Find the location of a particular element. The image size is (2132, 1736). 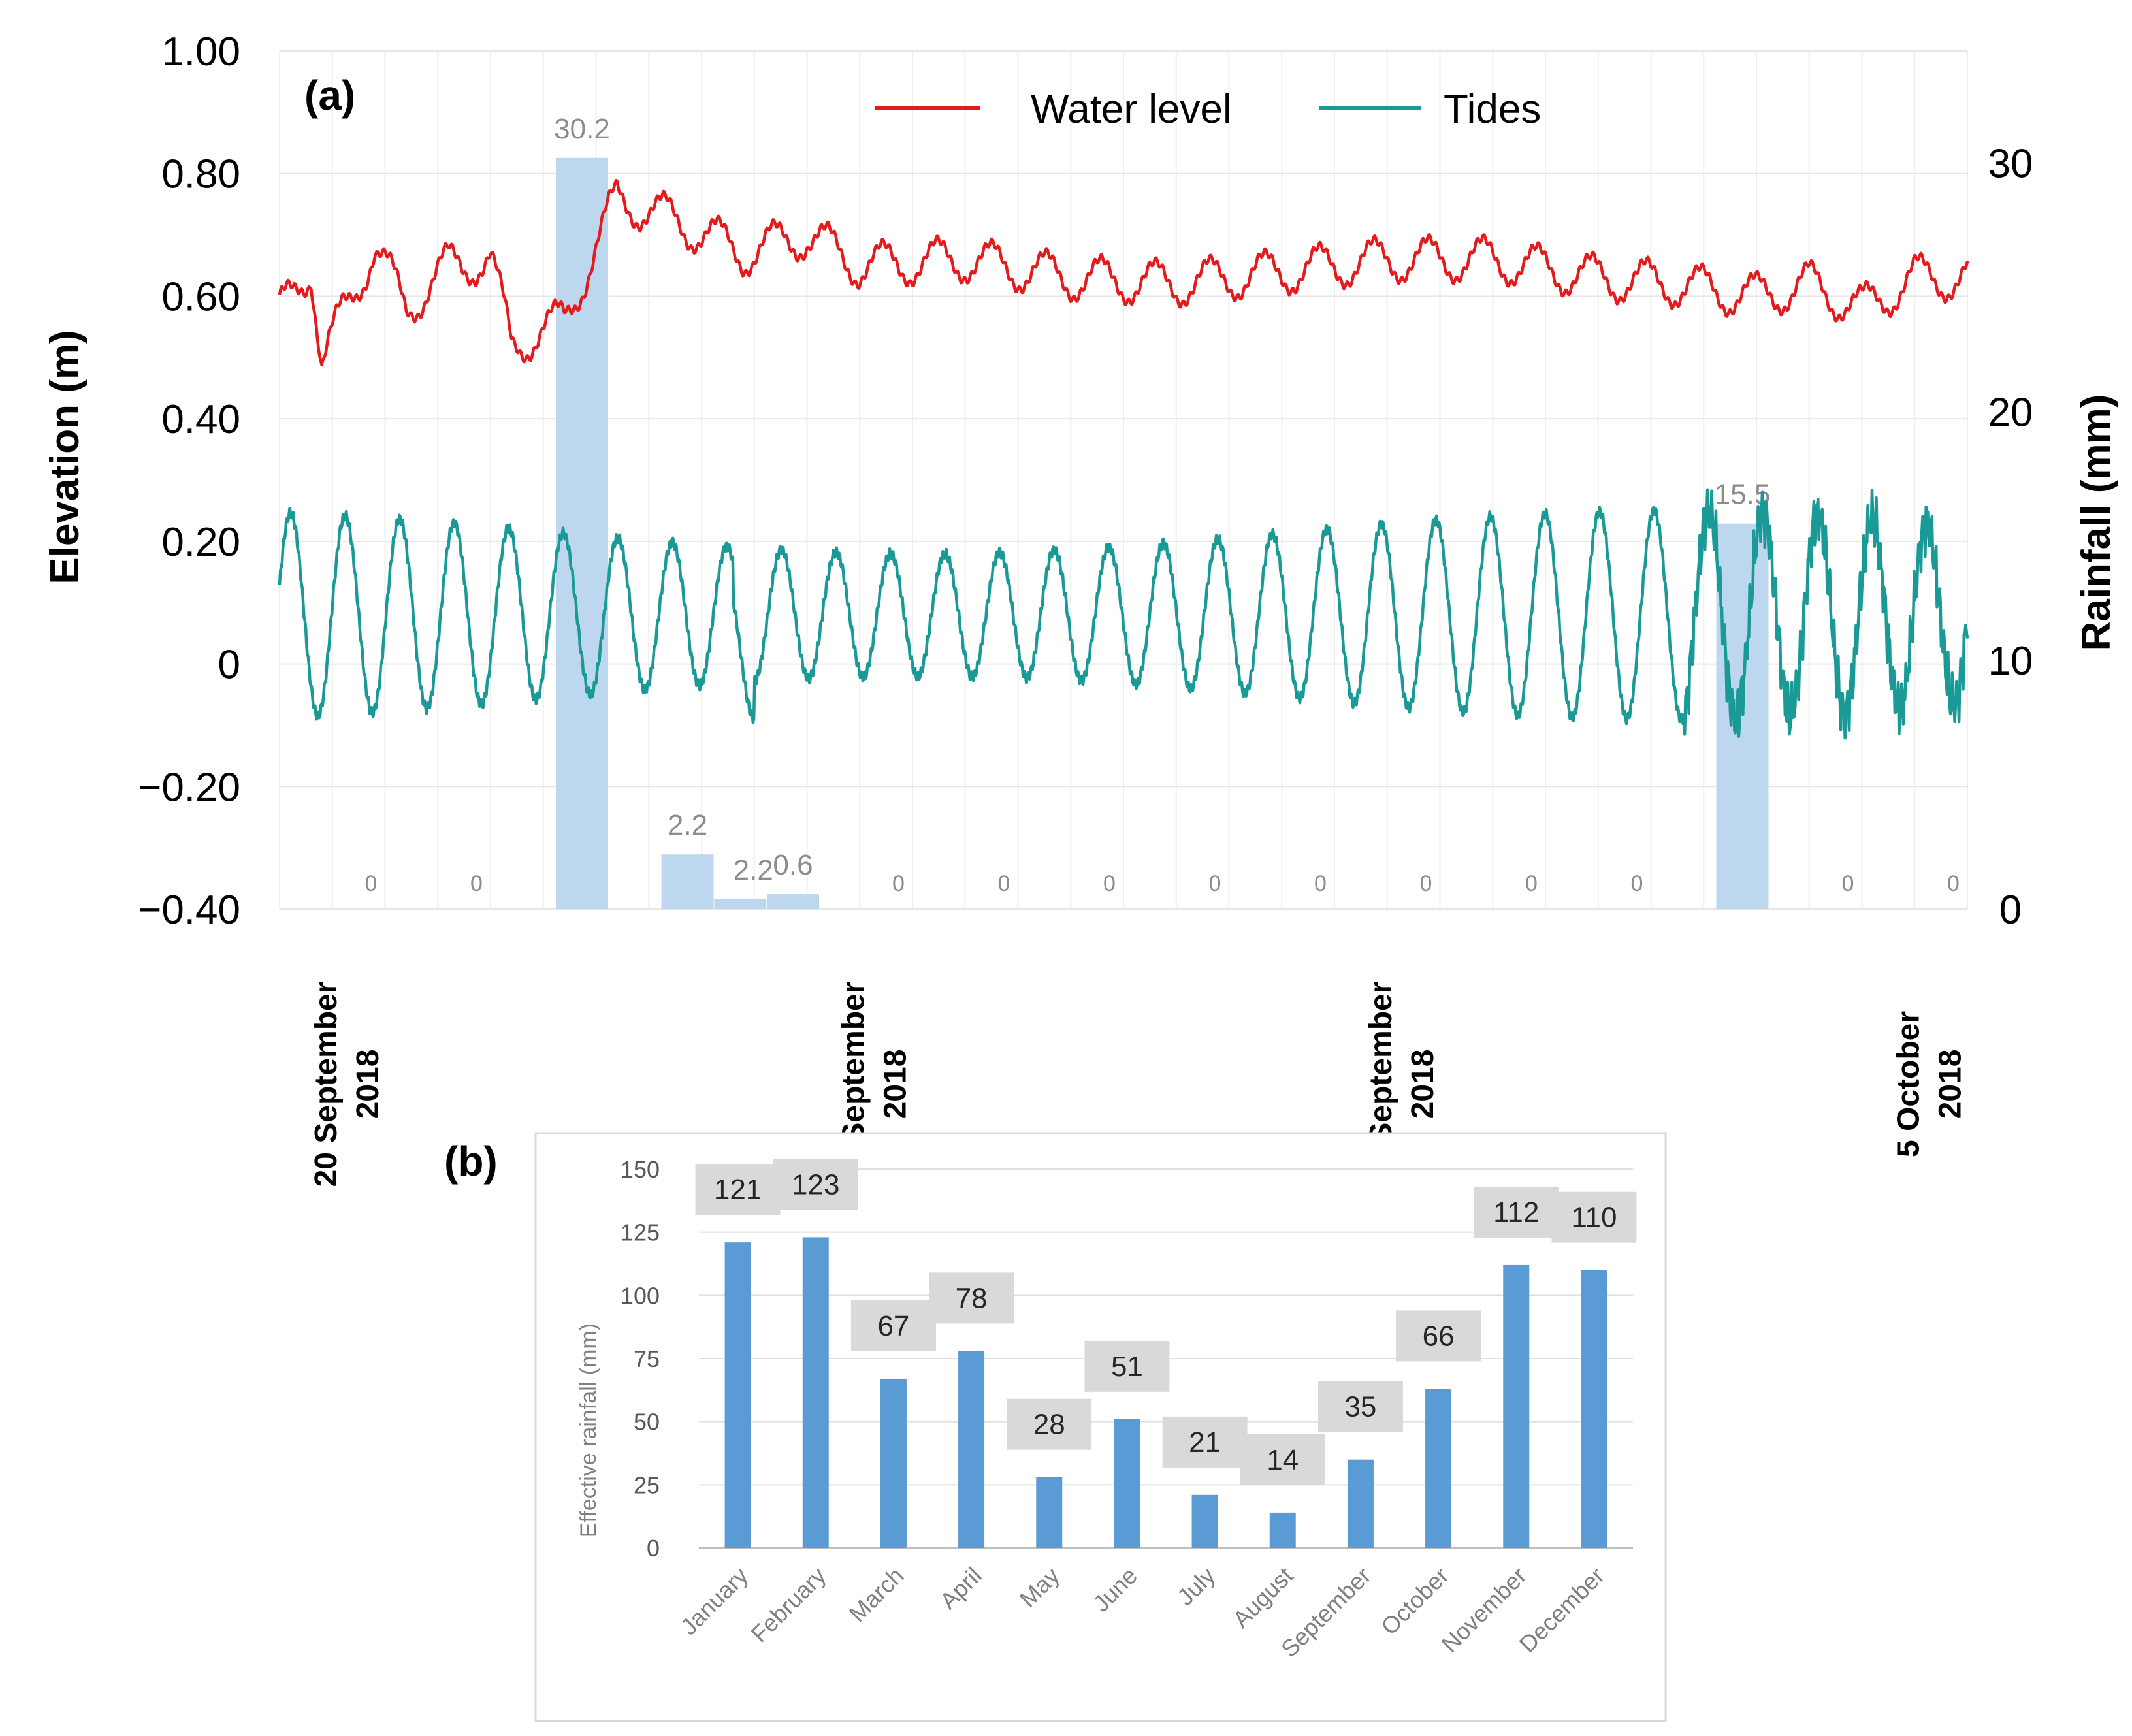

panel-b-label: (b) is located at coordinates (471, 1161).